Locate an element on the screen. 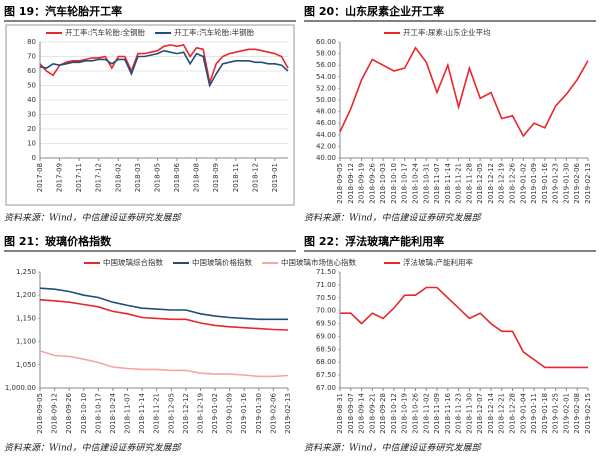 This screenshot has height=458, width=600. y-tick-label: 30 is located at coordinates (31, 115).